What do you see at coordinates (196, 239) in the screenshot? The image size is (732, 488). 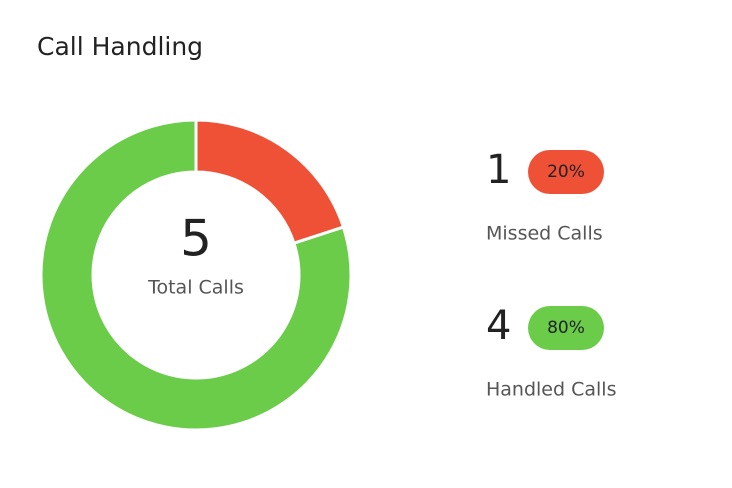 I see `total-value: 5` at bounding box center [196, 239].